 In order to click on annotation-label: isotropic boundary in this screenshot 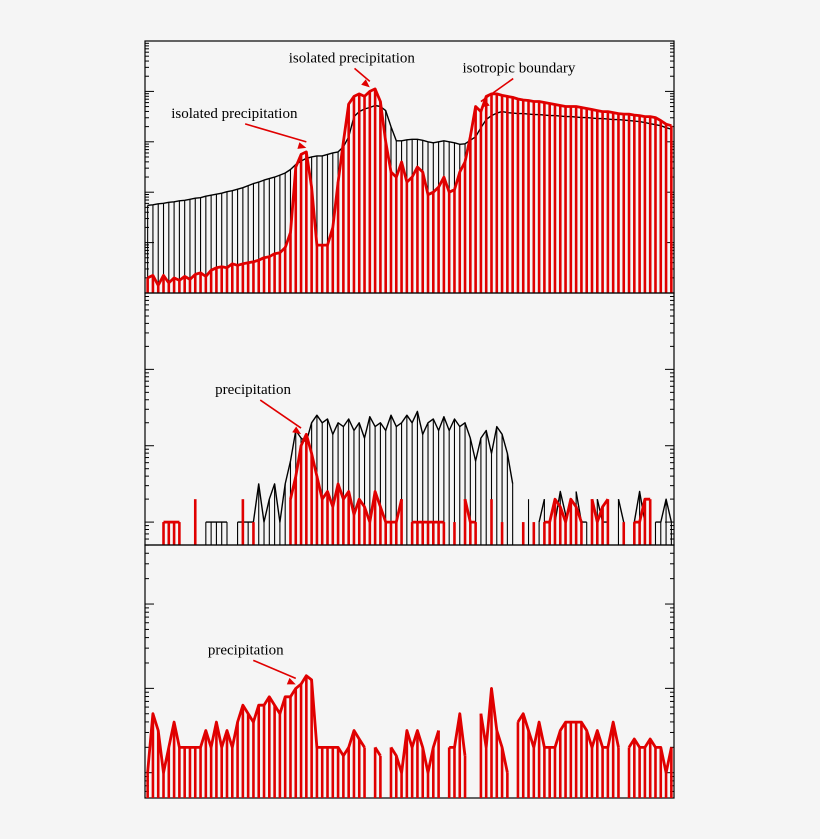, I will do `click(518, 69)`.